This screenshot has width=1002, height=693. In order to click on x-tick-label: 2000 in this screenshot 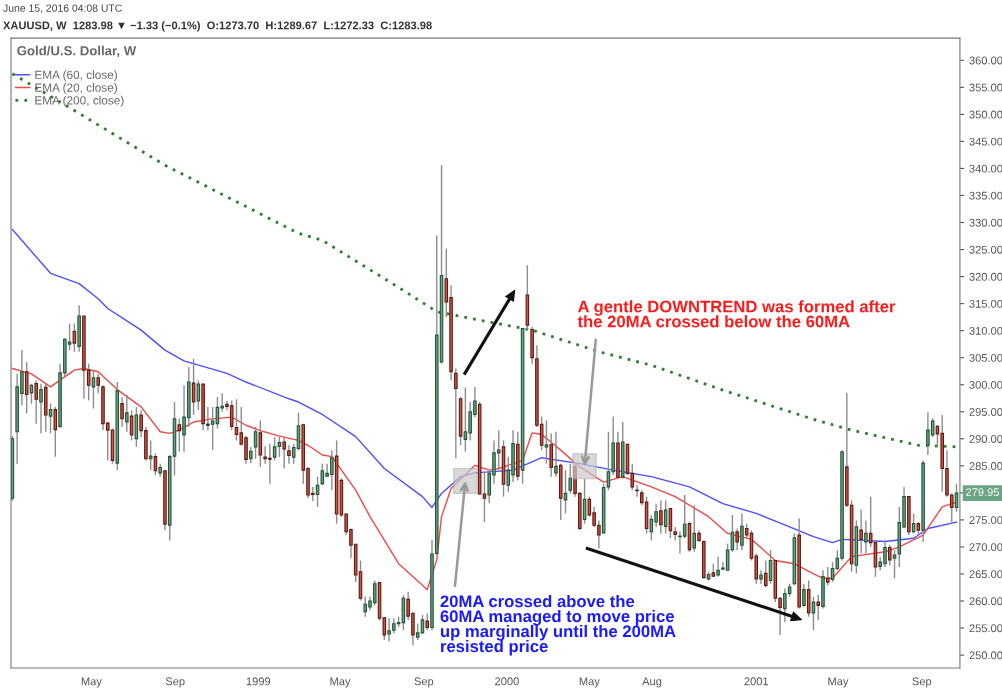, I will do `click(507, 681)`.